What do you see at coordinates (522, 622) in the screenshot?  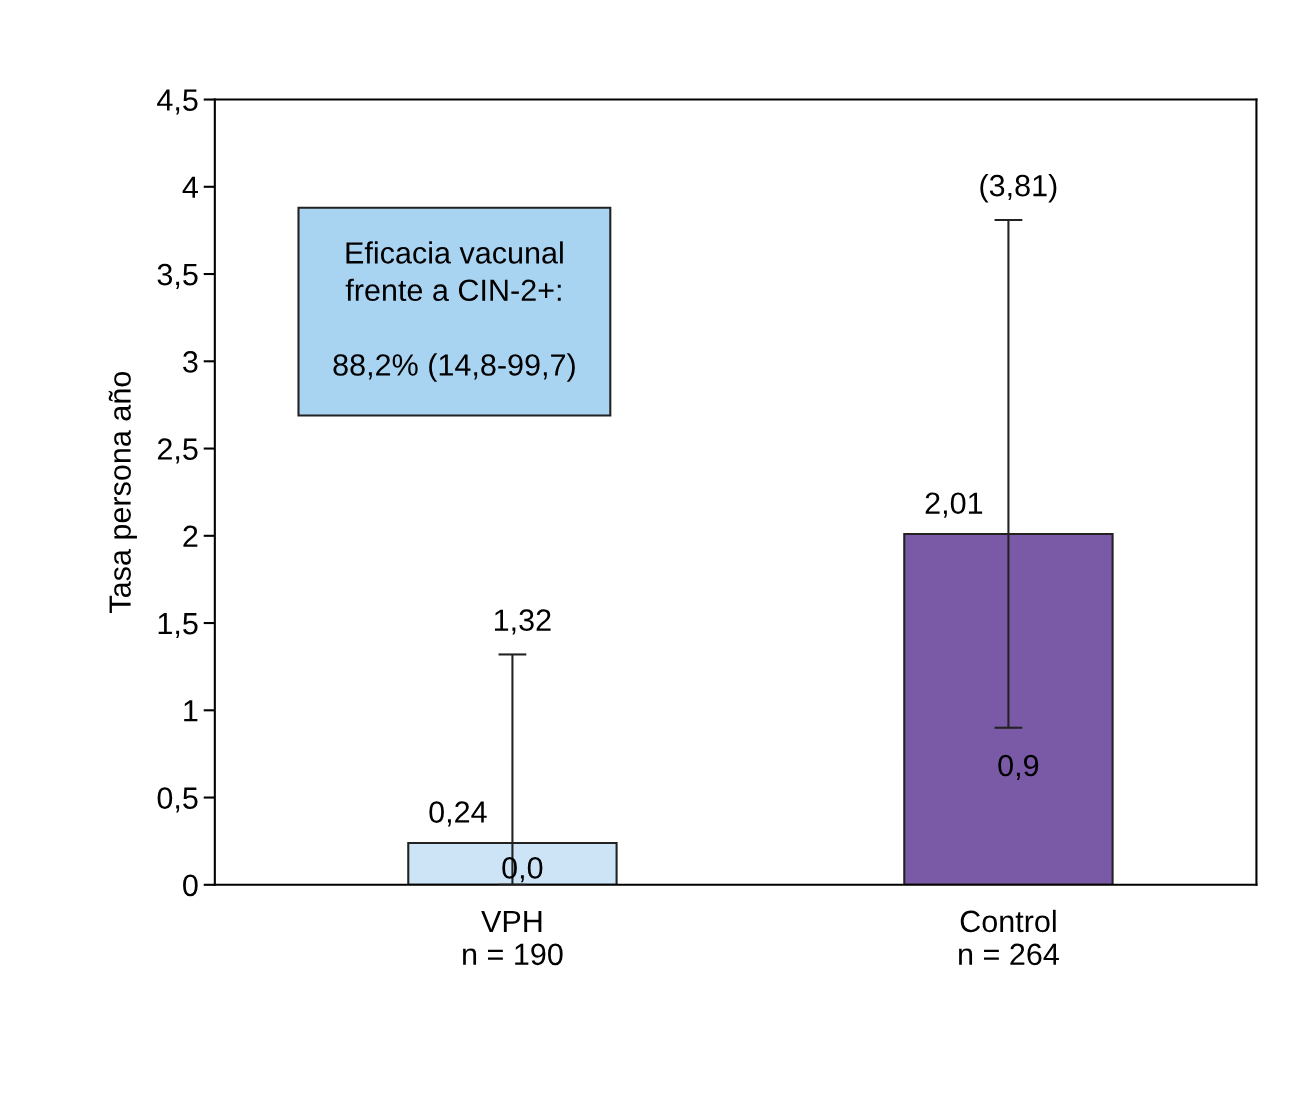 I see `annotation: 1,32` at bounding box center [522, 622].